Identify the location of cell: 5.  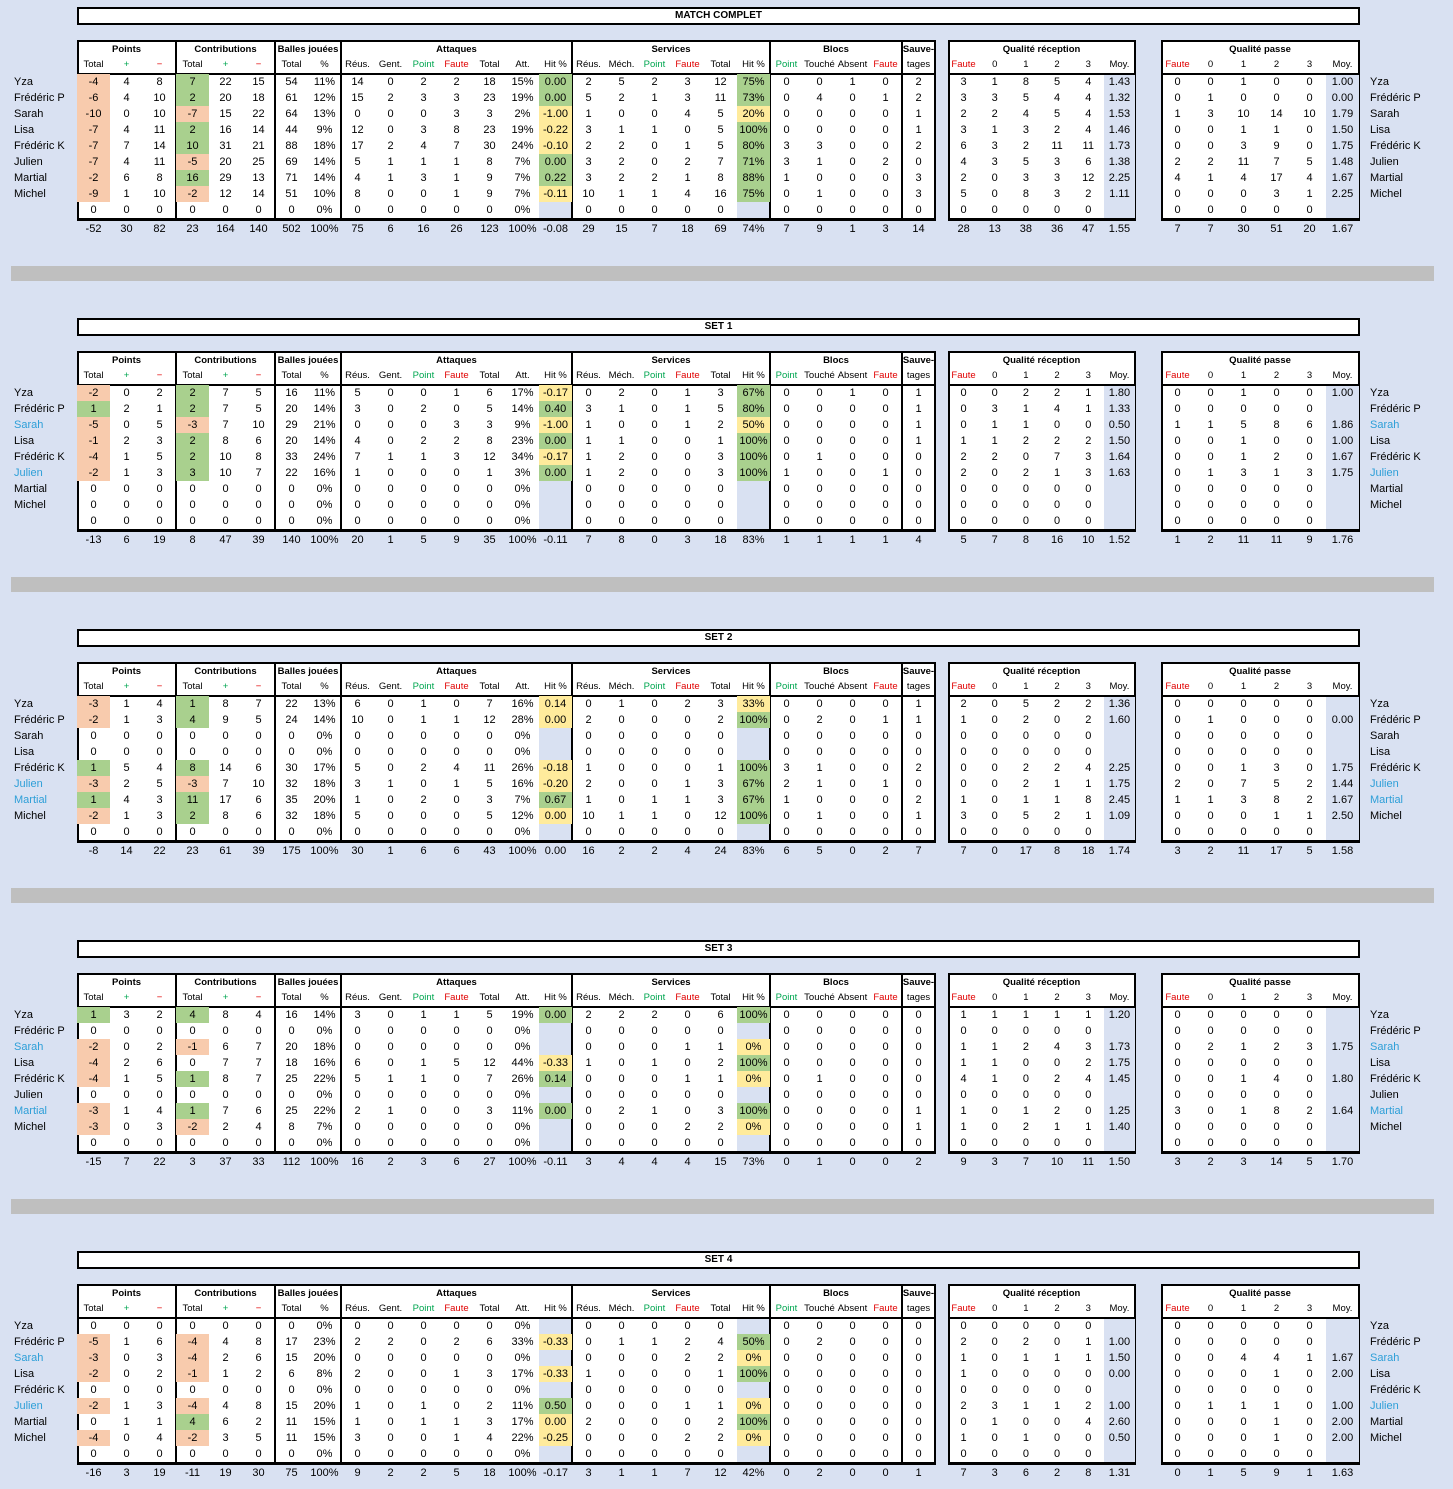
(489, 409).